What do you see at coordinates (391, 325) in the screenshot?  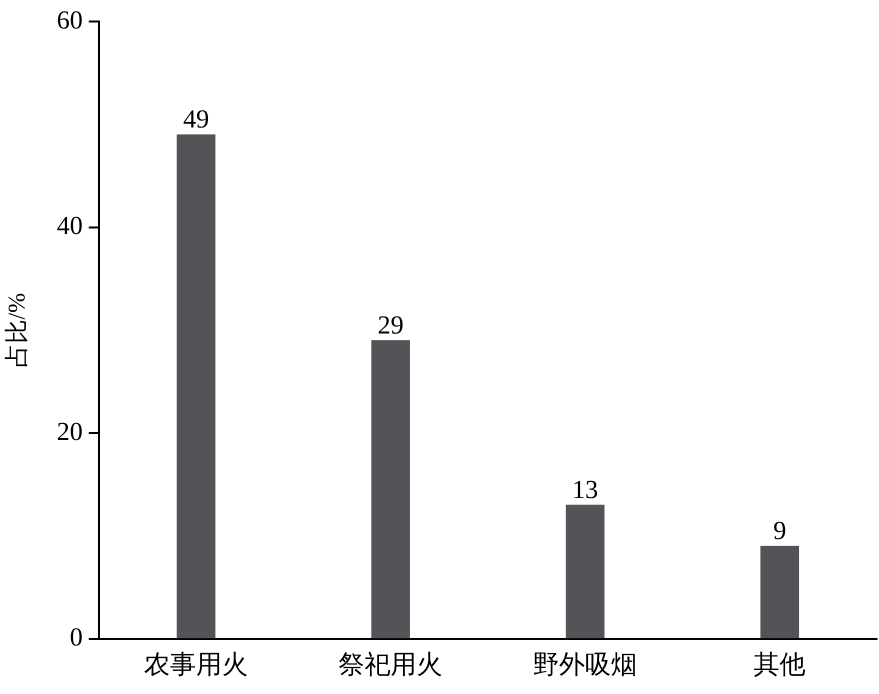 I see `data-label: 29` at bounding box center [391, 325].